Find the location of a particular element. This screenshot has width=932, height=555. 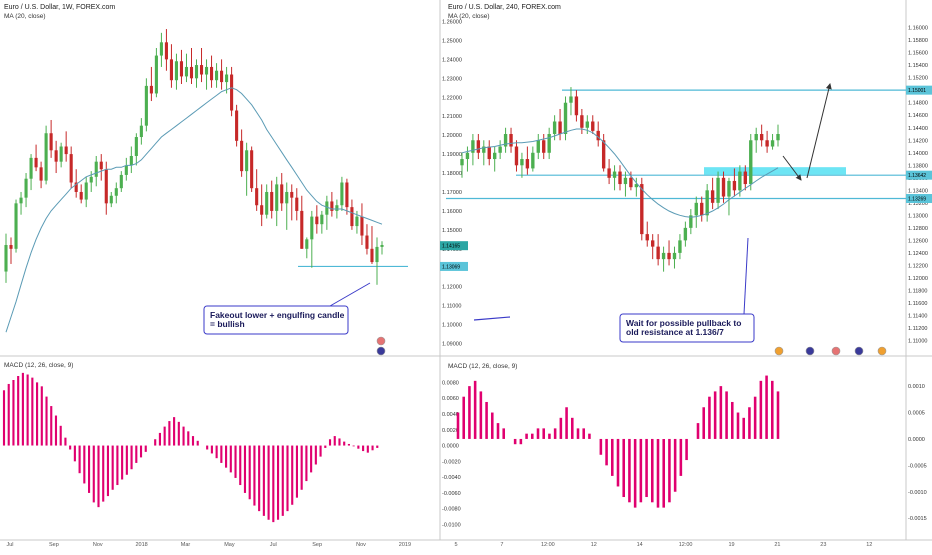

target-arrow is located at coordinates (819, 131).